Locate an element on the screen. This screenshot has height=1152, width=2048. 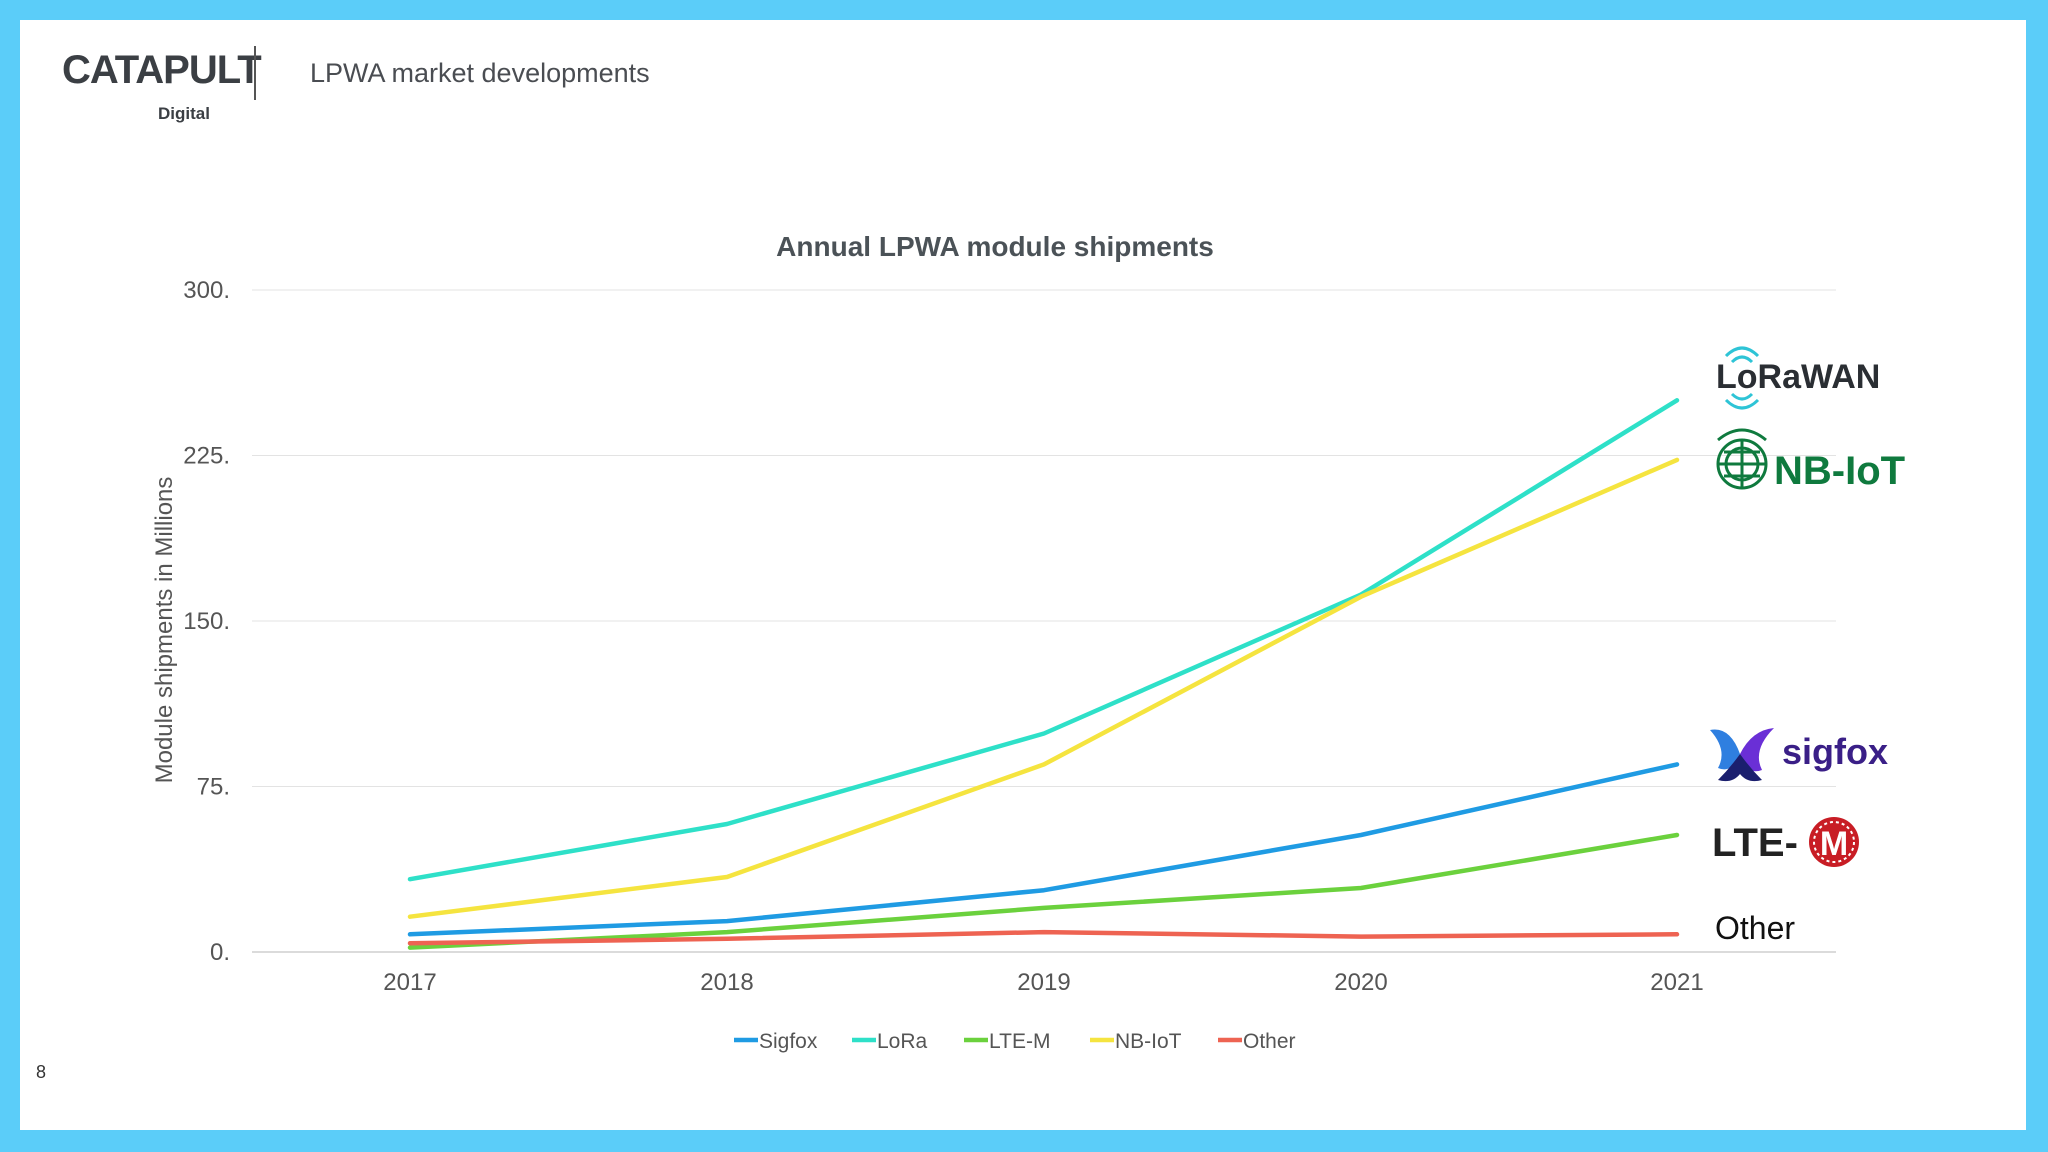
lorawan-label: LoRaWAN is located at coordinates (1798, 377).